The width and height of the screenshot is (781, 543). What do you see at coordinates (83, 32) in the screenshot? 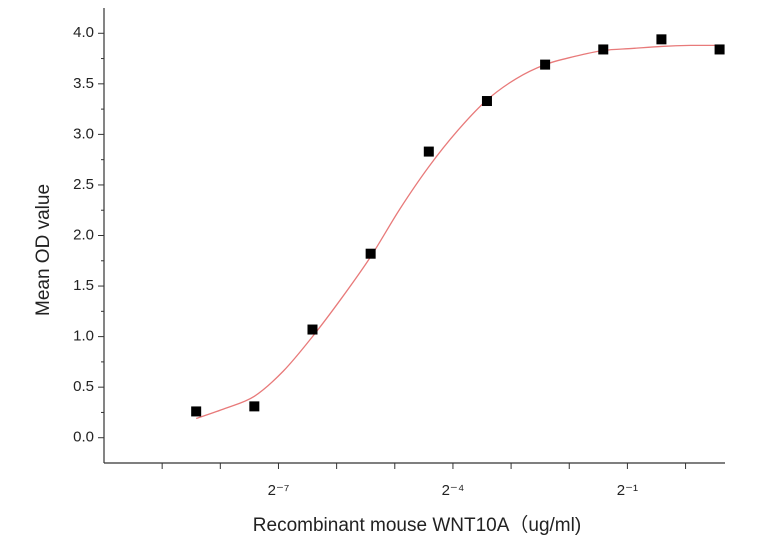
I see `y-tick-label: 4.0` at bounding box center [83, 32].